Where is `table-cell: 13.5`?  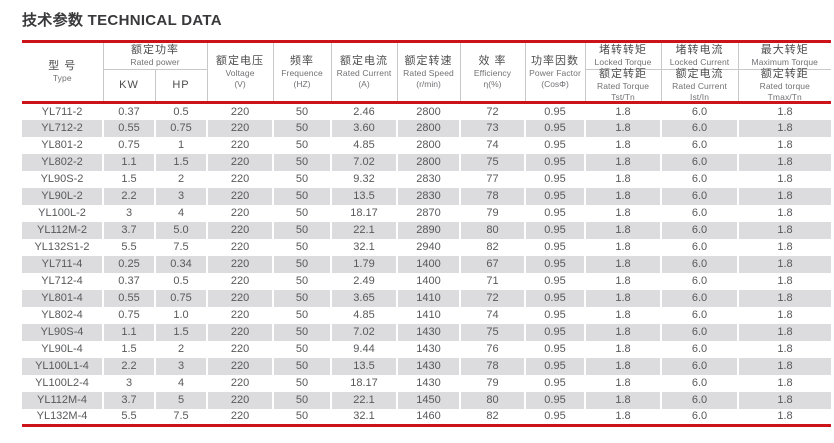
table-cell: 13.5 is located at coordinates (364, 366).